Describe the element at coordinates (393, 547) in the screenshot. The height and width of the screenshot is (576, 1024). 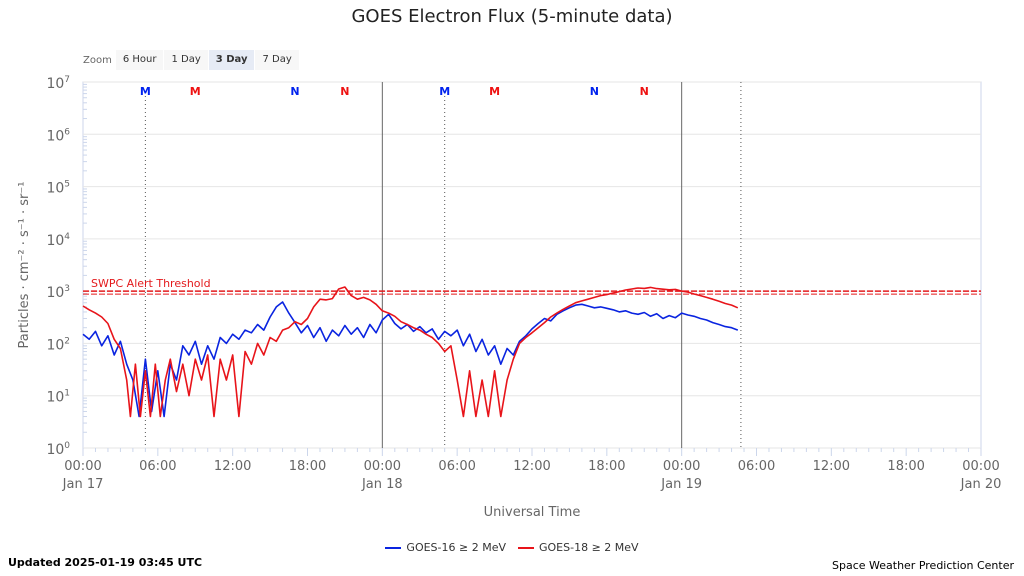
I see `legend-swatch-goes16` at that location.